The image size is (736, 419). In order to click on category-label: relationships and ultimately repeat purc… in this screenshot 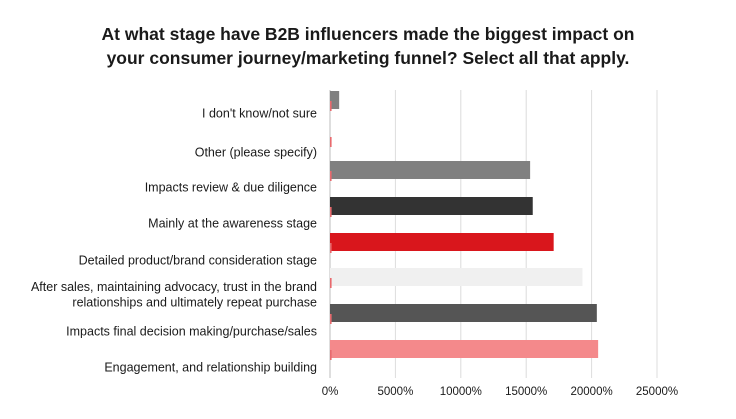, I will do `click(194, 302)`.